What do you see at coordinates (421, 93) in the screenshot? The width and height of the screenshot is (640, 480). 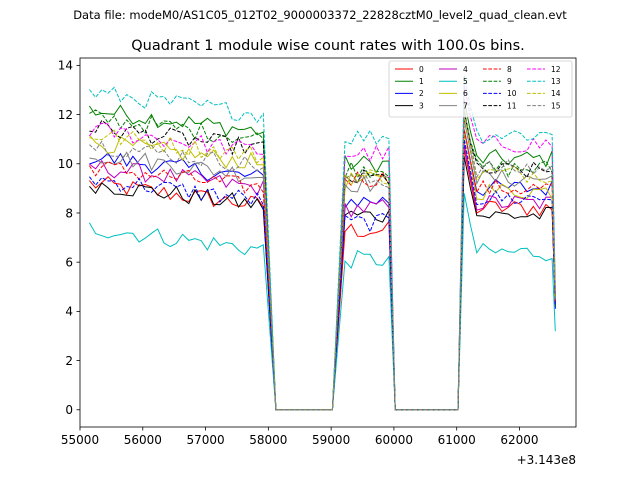 I see `legend-label-2: 2` at bounding box center [421, 93].